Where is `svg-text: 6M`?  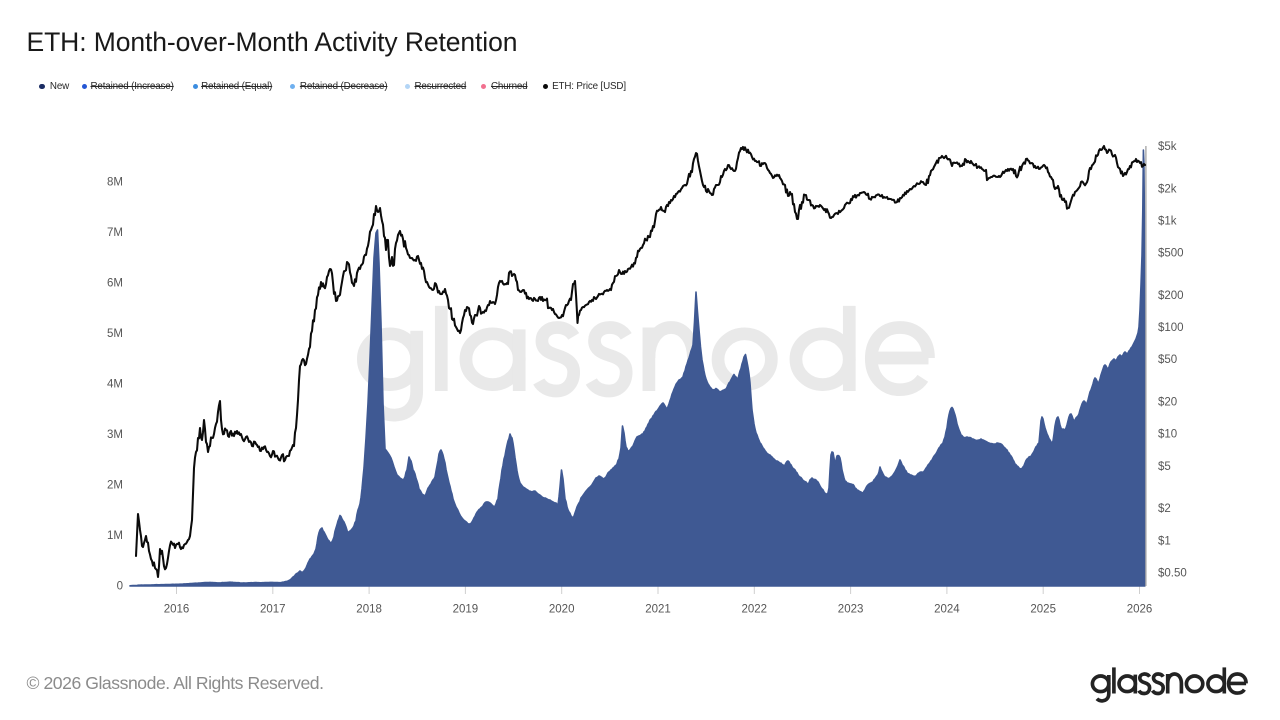
svg-text: 6M is located at coordinates (115, 284).